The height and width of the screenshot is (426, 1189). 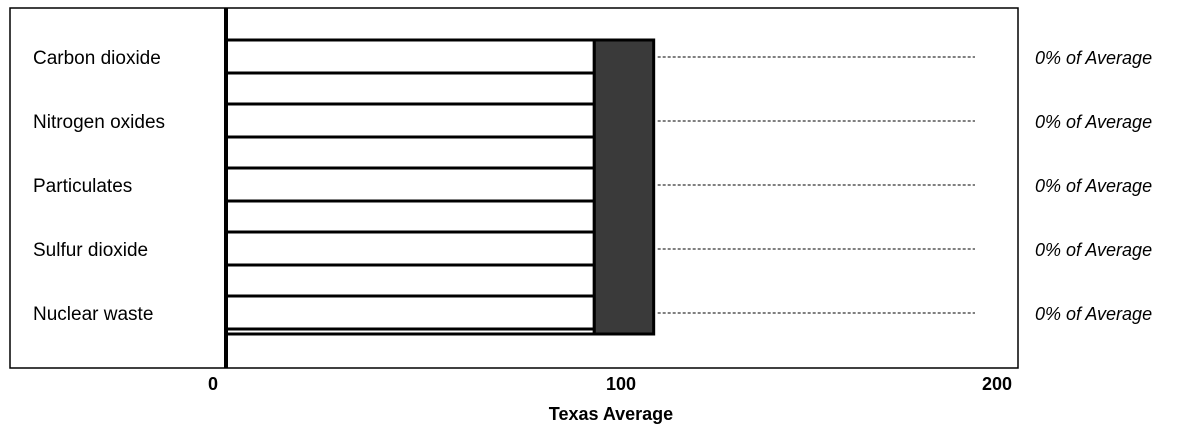 What do you see at coordinates (82, 186) in the screenshot?
I see `category-label: Particulates` at bounding box center [82, 186].